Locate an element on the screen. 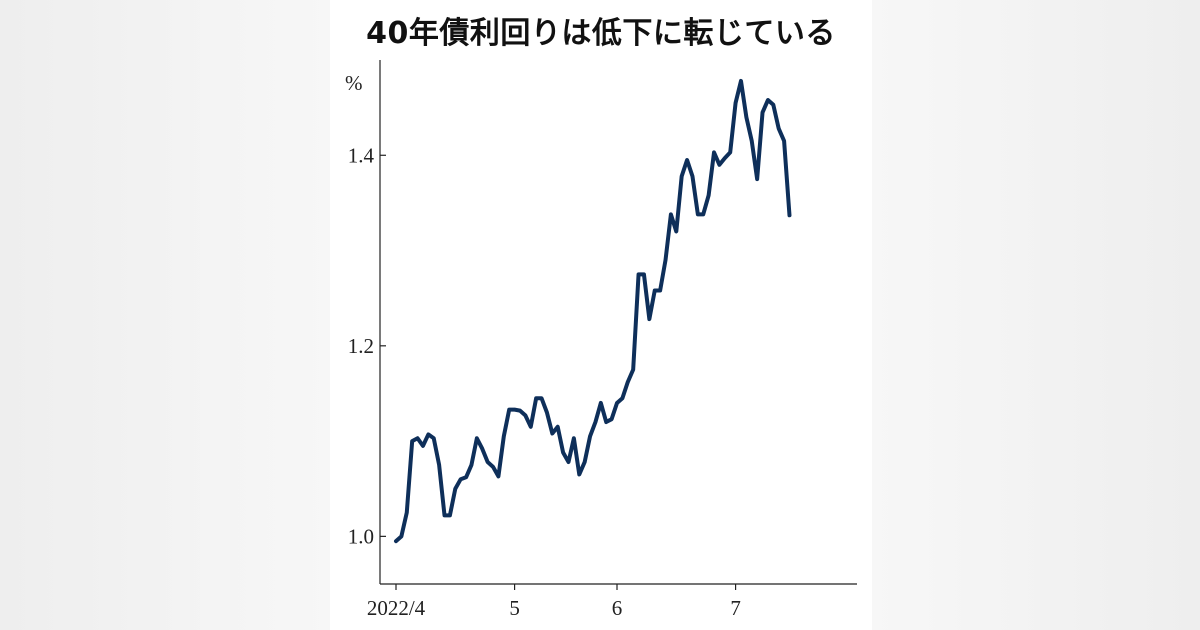 This screenshot has width=1200, height=630. y-tick-label: 1.0 is located at coordinates (361, 536).